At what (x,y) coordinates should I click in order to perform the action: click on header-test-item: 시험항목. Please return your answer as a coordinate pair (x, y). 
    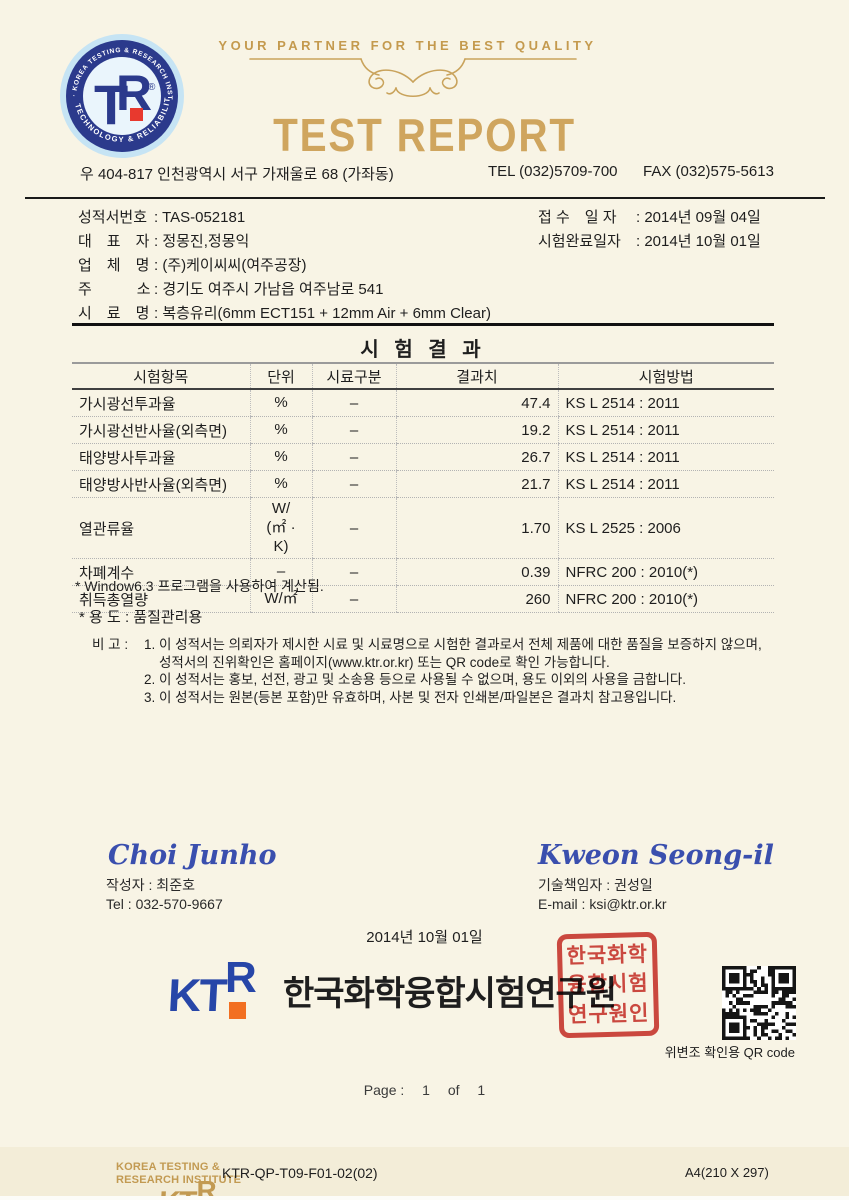
    Looking at the image, I should click on (161, 376).